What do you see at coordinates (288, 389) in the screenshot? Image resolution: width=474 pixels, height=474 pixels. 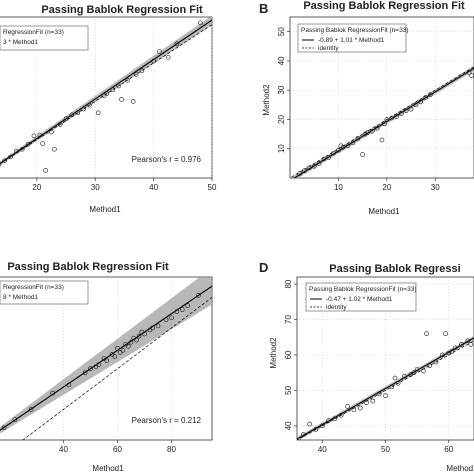 I see `y-tick-label: 50` at bounding box center [288, 389].